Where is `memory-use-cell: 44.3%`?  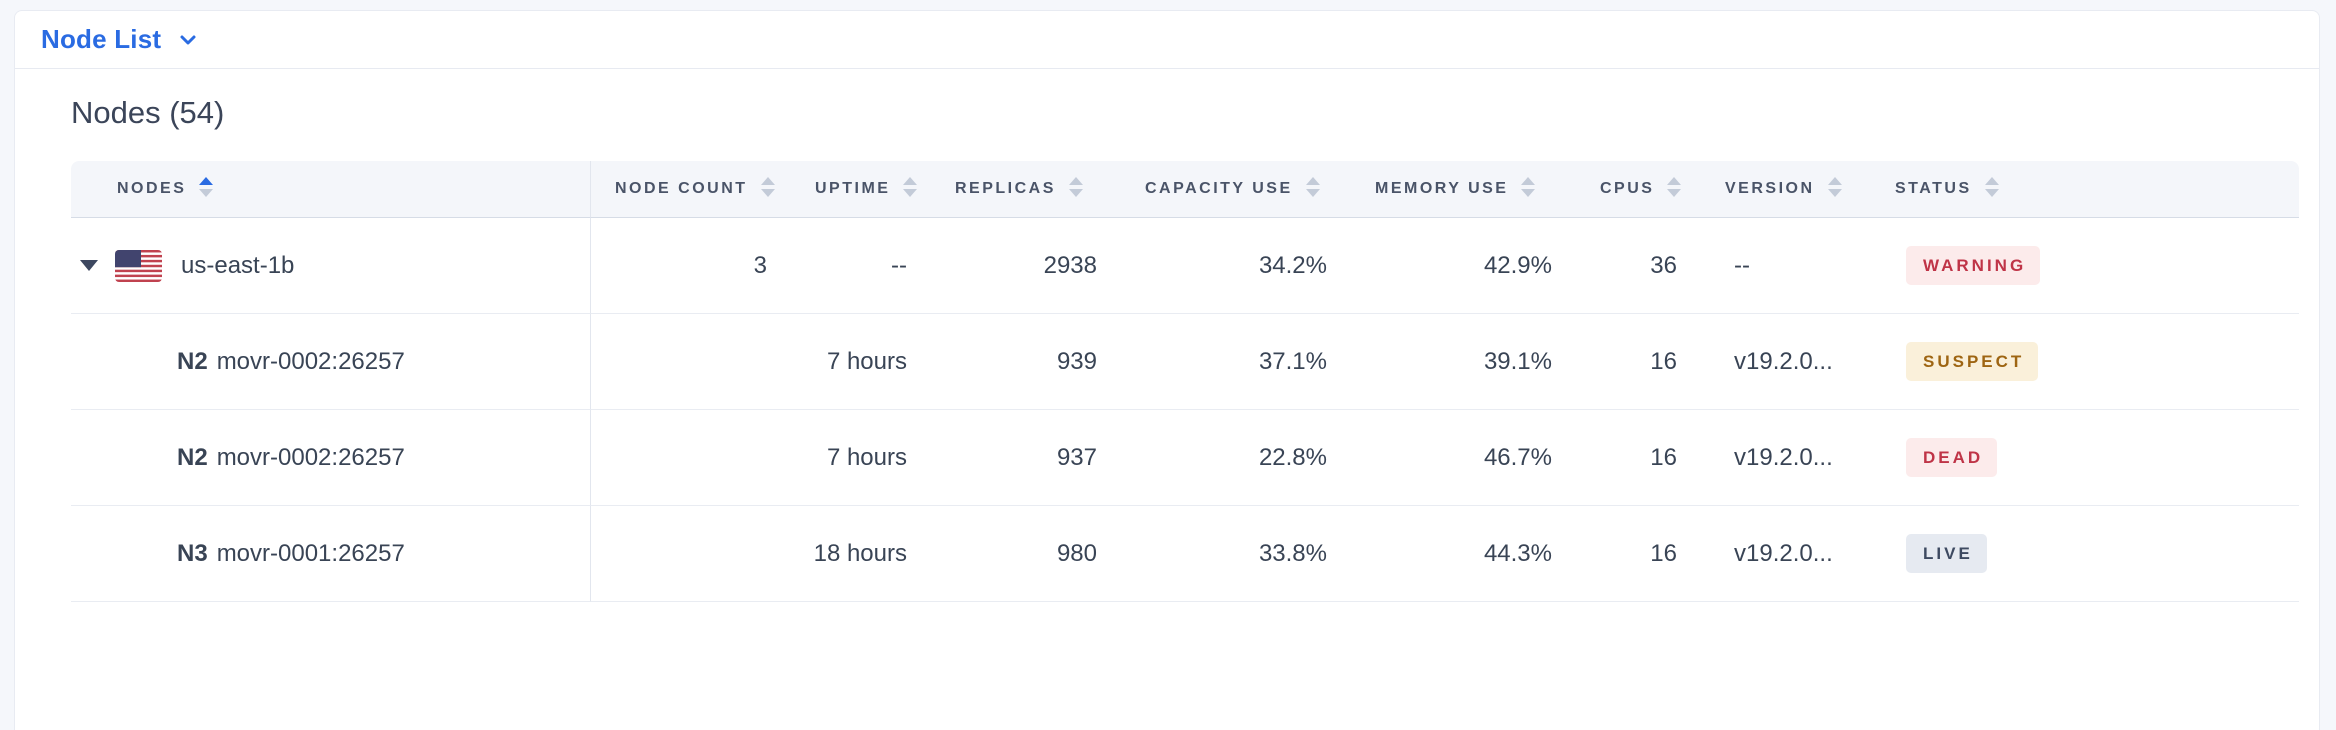 memory-use-cell: 44.3% is located at coordinates (1463, 554).